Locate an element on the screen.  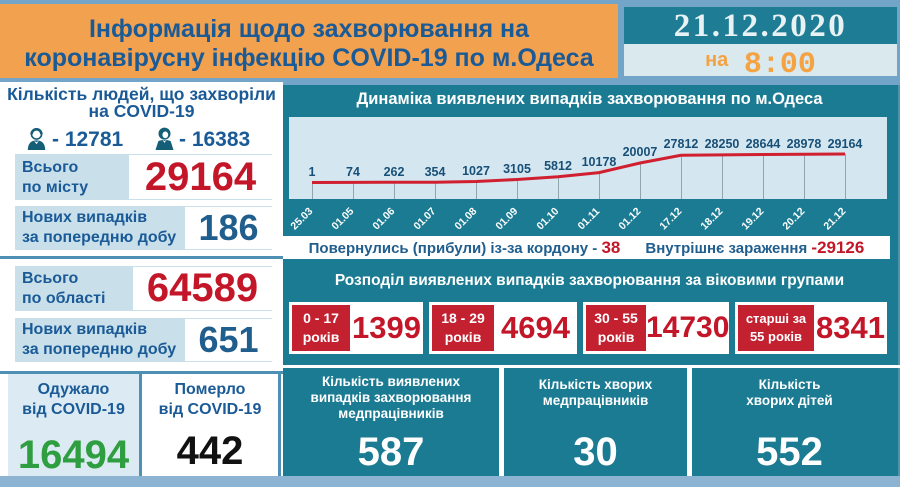
svg-text: 01.10 is located at coordinates (547, 218).